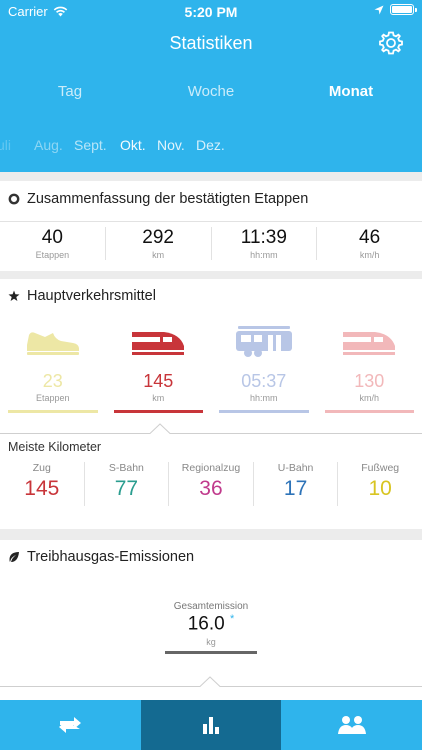 This screenshot has width=422, height=750. I want to click on stat-duration: 11:39 hh:mm, so click(265, 243).